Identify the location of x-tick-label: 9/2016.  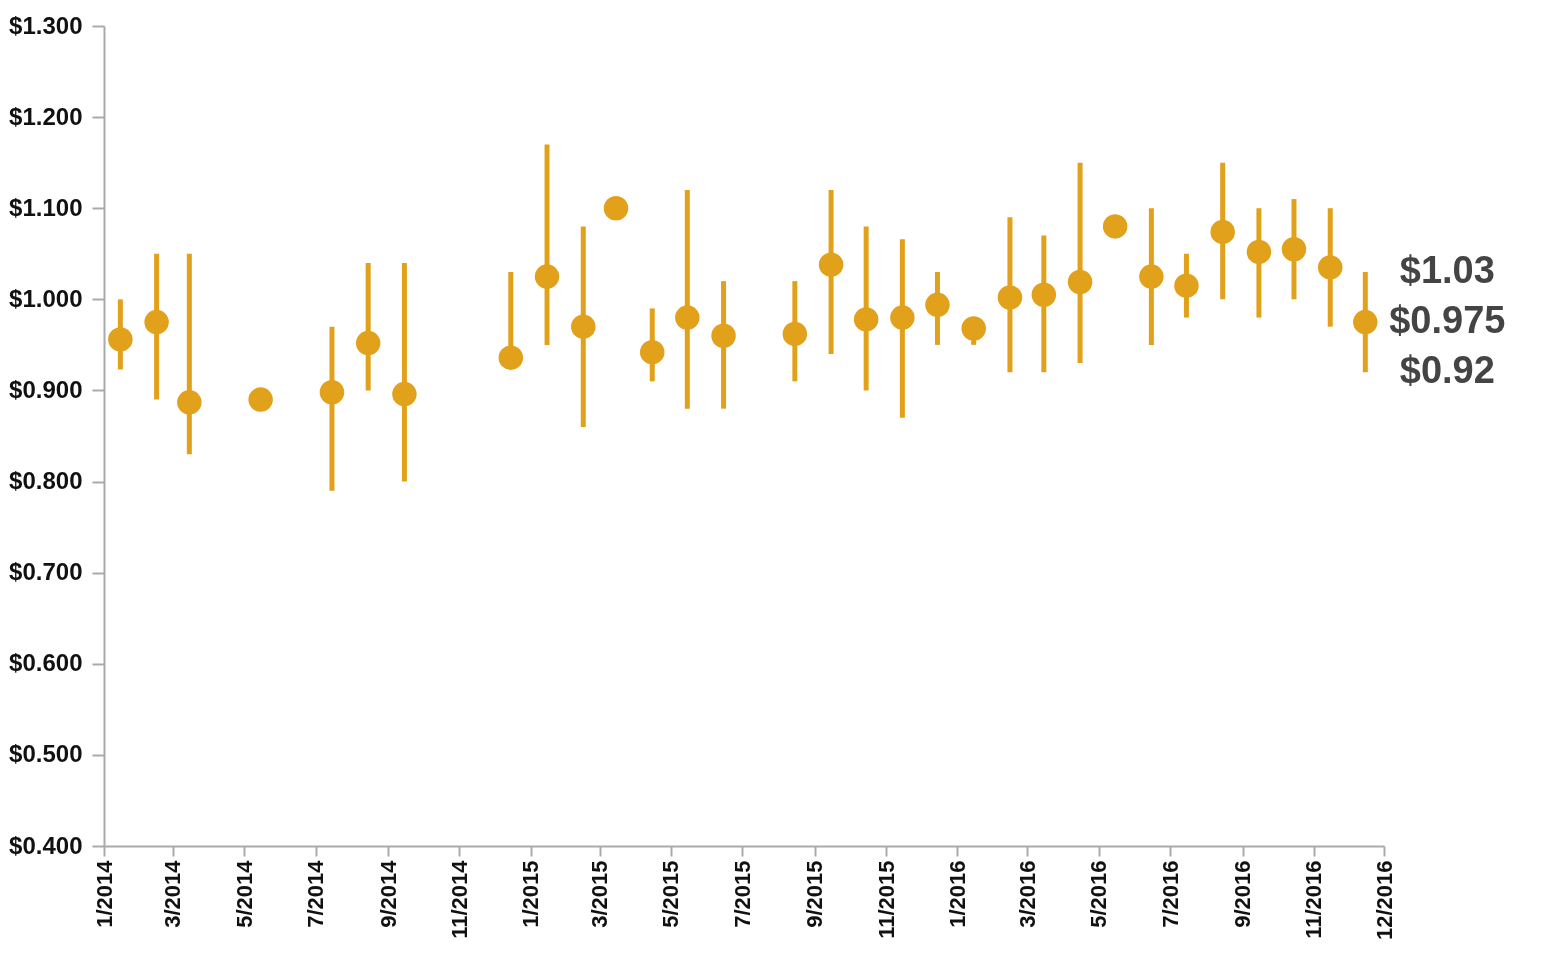
(1243, 894).